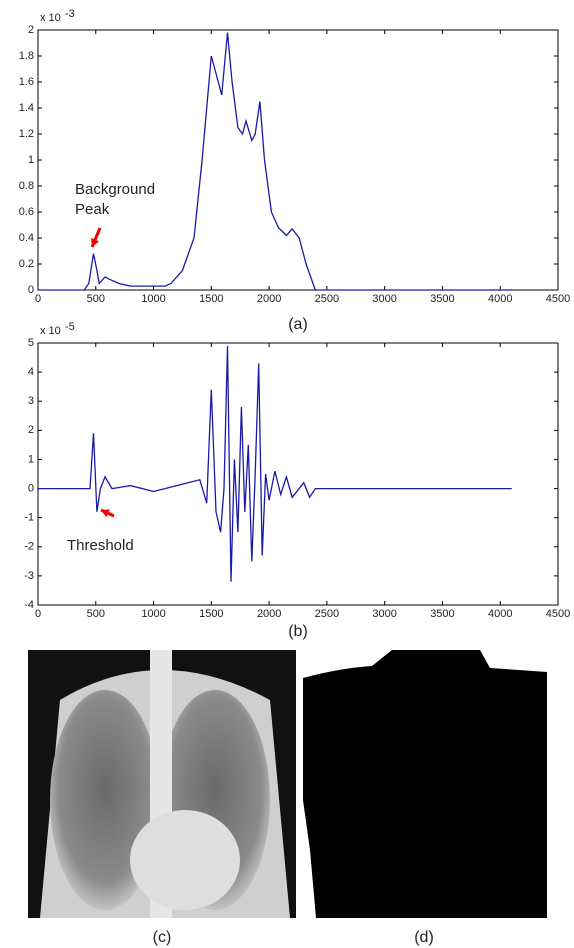 Image resolution: width=574 pixels, height=948 pixels. Describe the element at coordinates (26, 212) in the screenshot. I see `y-tick-label: 0.6` at that location.